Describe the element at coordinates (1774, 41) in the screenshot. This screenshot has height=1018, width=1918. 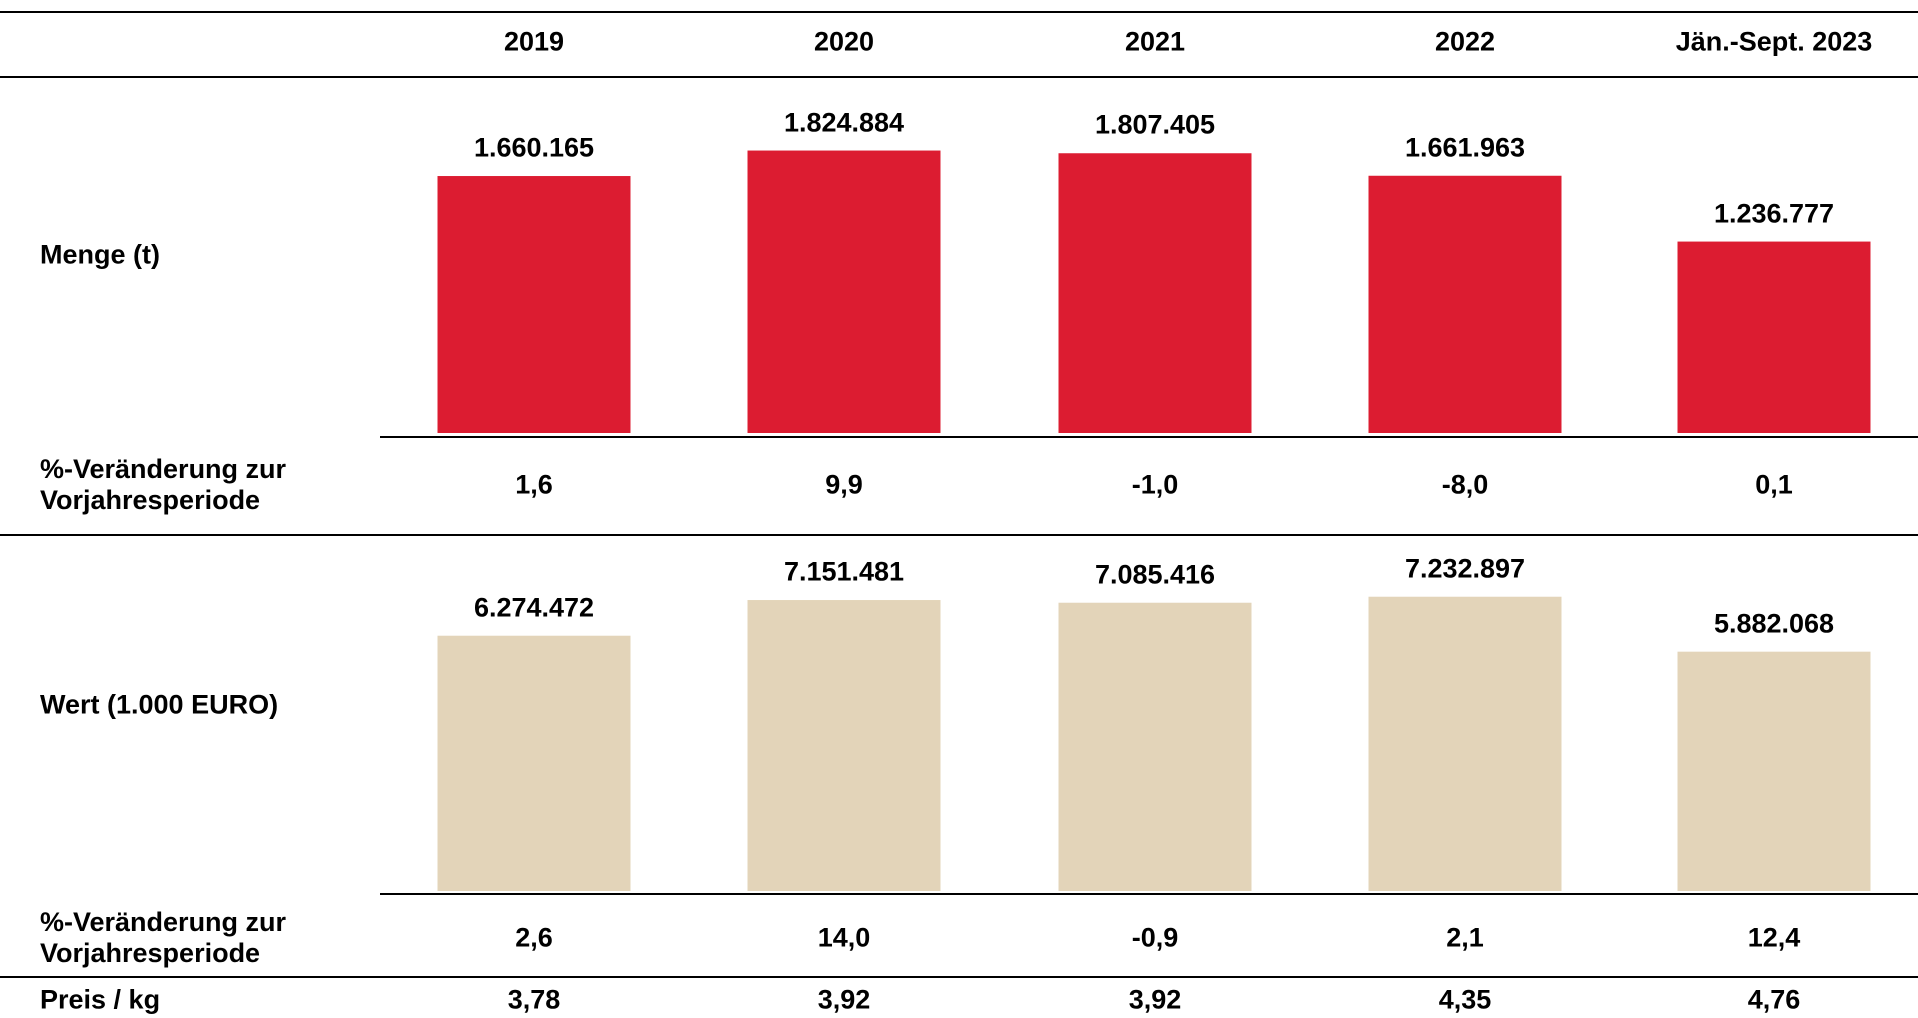
I see `column-header: Jän.-Sept. 2023` at that location.